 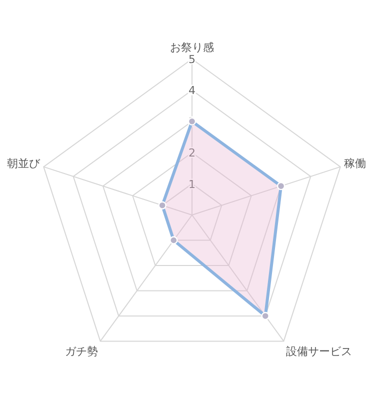 I want to click on spoke-label: お祭り感, so click(x=192, y=47).